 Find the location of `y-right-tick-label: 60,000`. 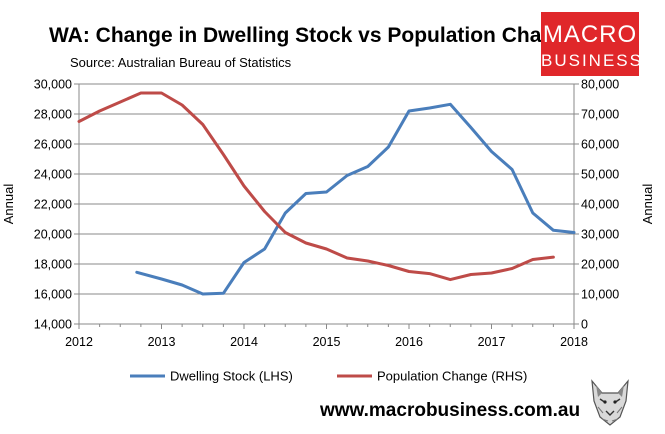

y-right-tick-label: 60,000 is located at coordinates (600, 145).